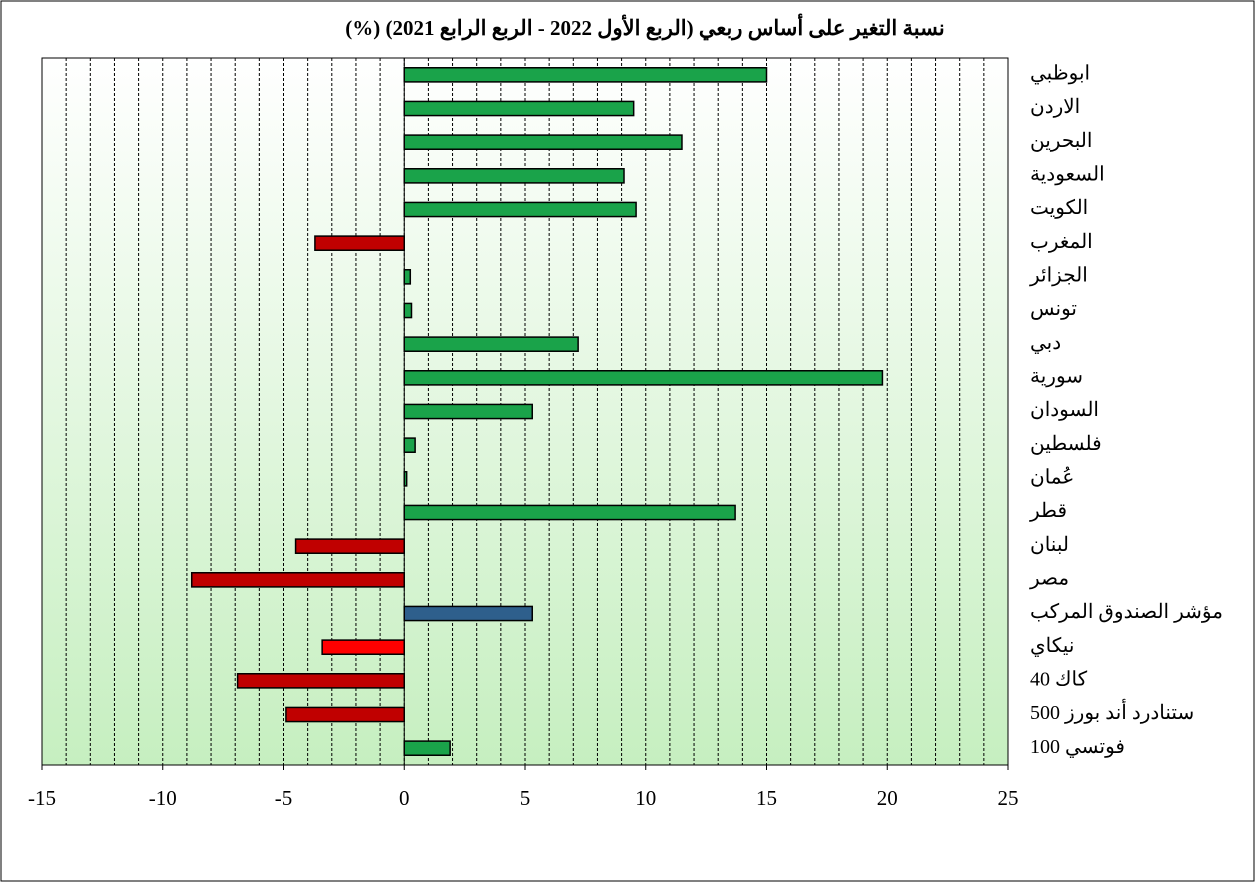 The height and width of the screenshot is (882, 1255). Describe the element at coordinates (284, 798) in the screenshot. I see `x-tick-label: -5` at that location.